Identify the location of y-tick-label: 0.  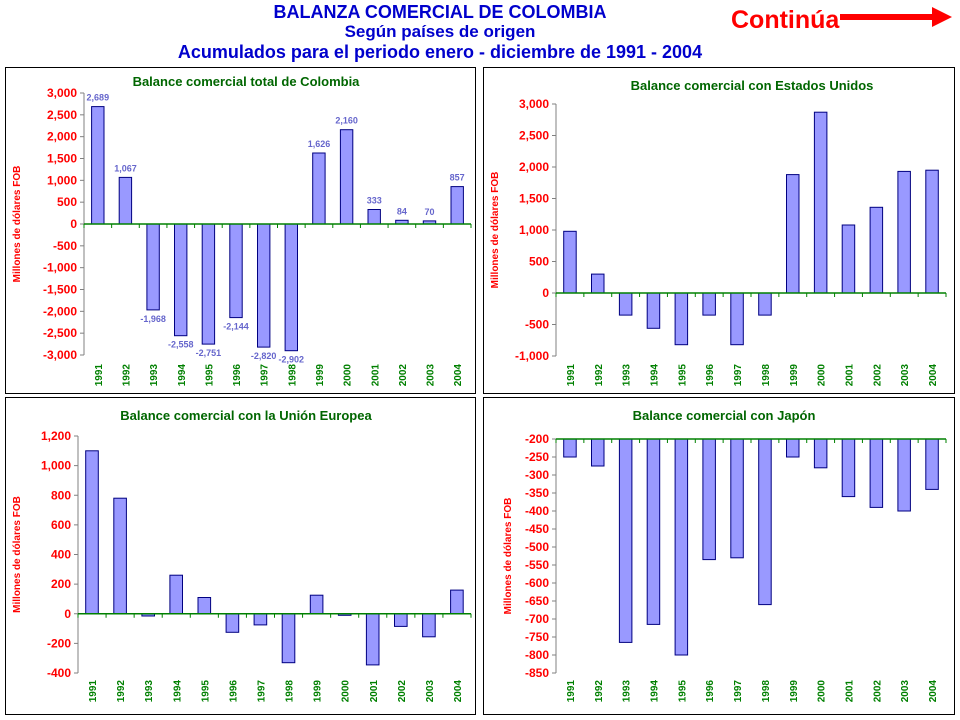
(67, 614).